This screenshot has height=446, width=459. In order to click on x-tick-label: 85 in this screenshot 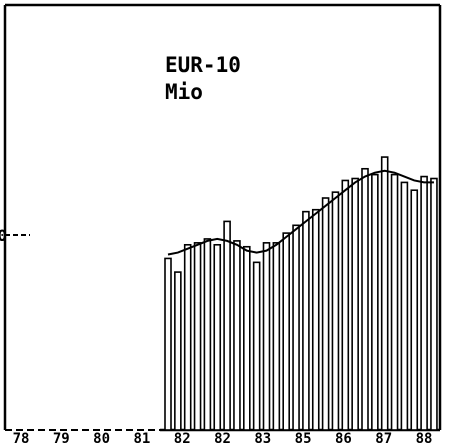, I will do `click(303, 438)`.